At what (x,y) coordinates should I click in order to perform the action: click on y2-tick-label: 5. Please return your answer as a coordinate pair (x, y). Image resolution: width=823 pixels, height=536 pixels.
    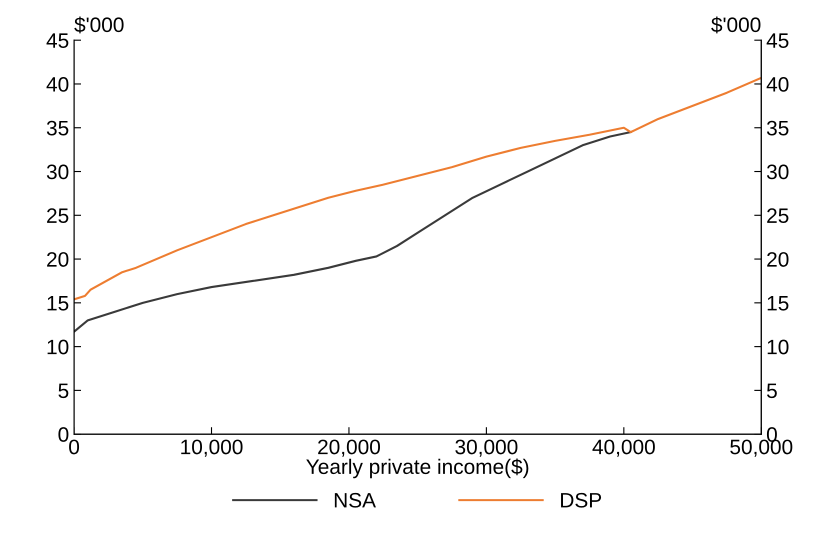
    Looking at the image, I should click on (771, 391).